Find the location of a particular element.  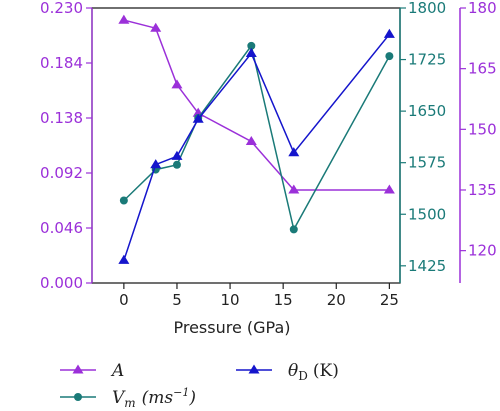

legend-vm-sub: m is located at coordinates (129, 403).